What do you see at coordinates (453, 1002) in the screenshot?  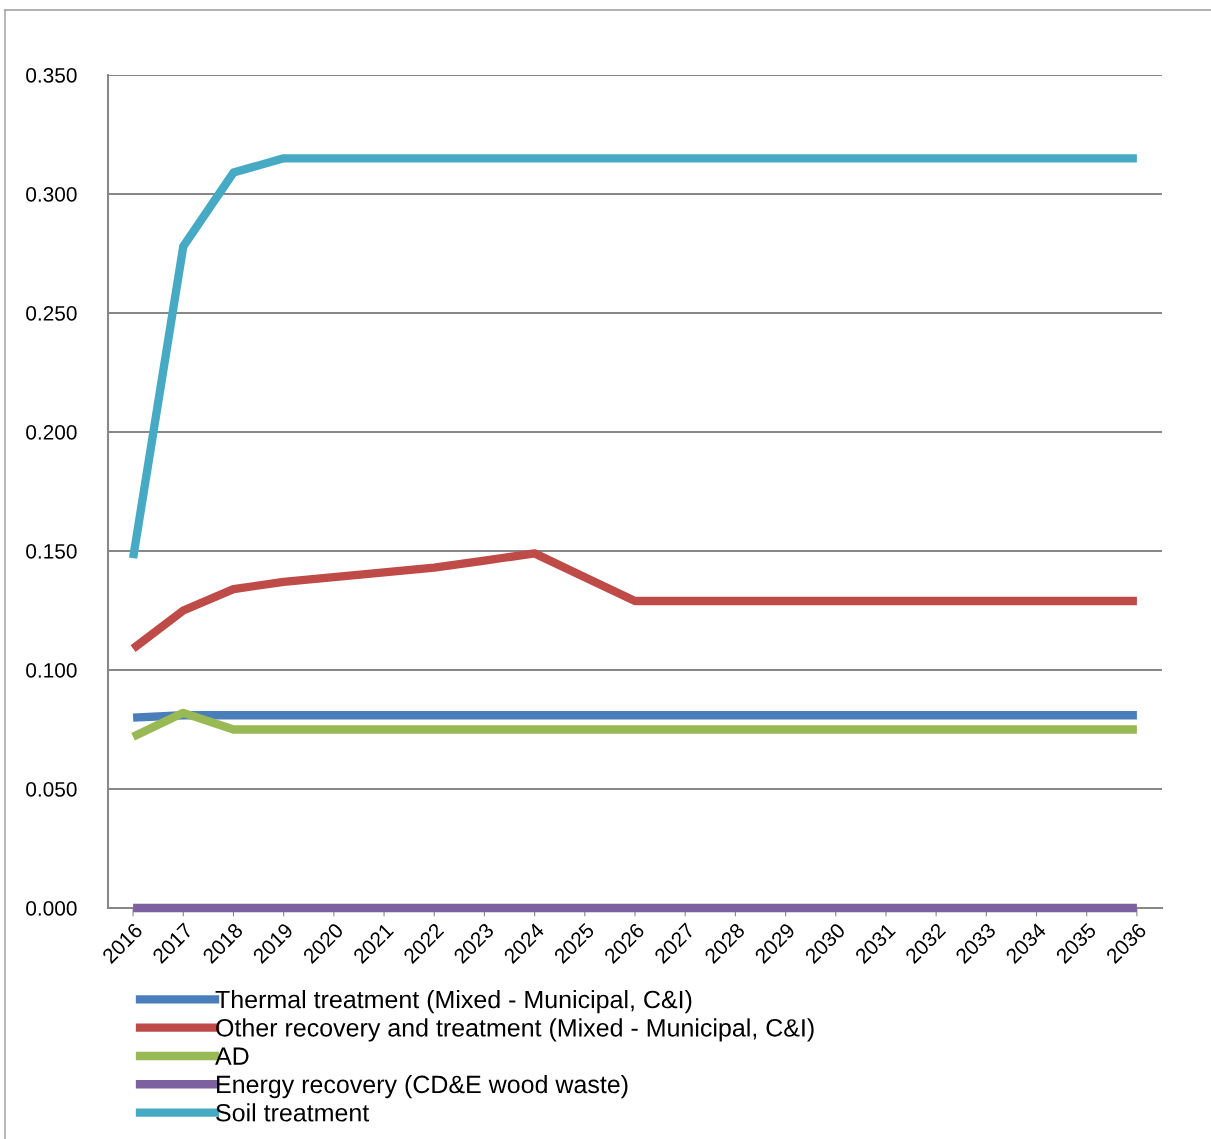 I see `legend-label: Thermal treatment (Mixed - Municipal, C&I)` at bounding box center [453, 1002].